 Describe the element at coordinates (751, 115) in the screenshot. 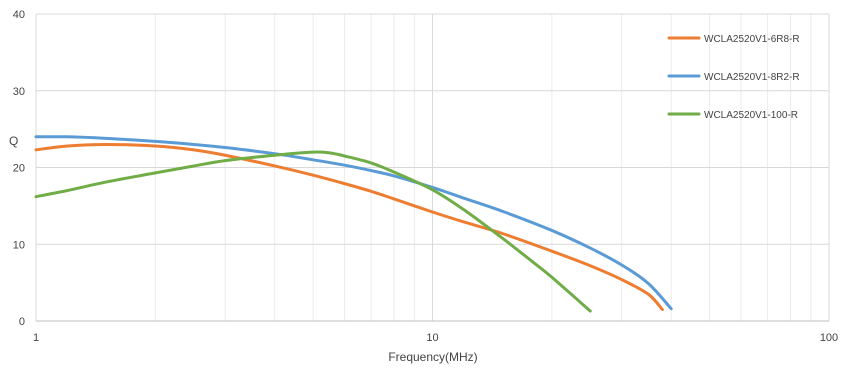

I see `legend-label-3: WCLA2520V1-100-R` at that location.